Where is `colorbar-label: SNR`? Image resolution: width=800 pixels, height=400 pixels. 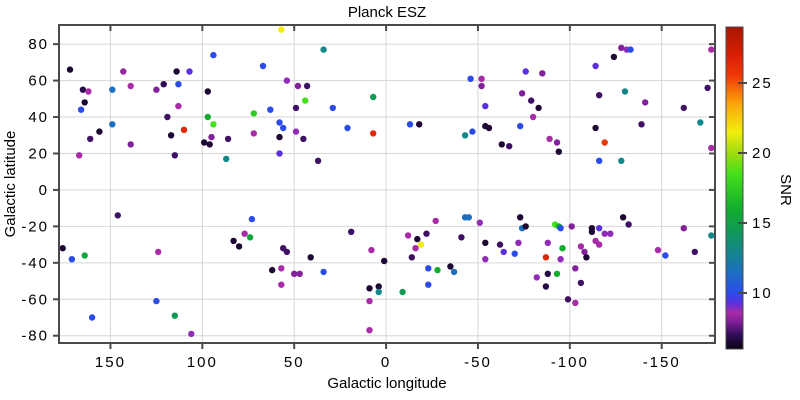
colorbar-label: SNR is located at coordinates (785, 190).